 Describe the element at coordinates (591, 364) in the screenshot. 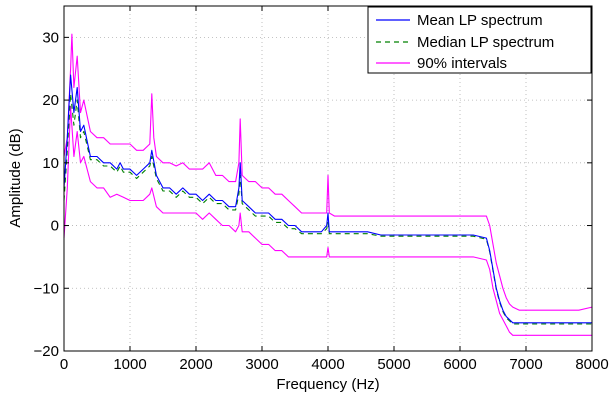

I see `x-tick-label: 8000` at that location.